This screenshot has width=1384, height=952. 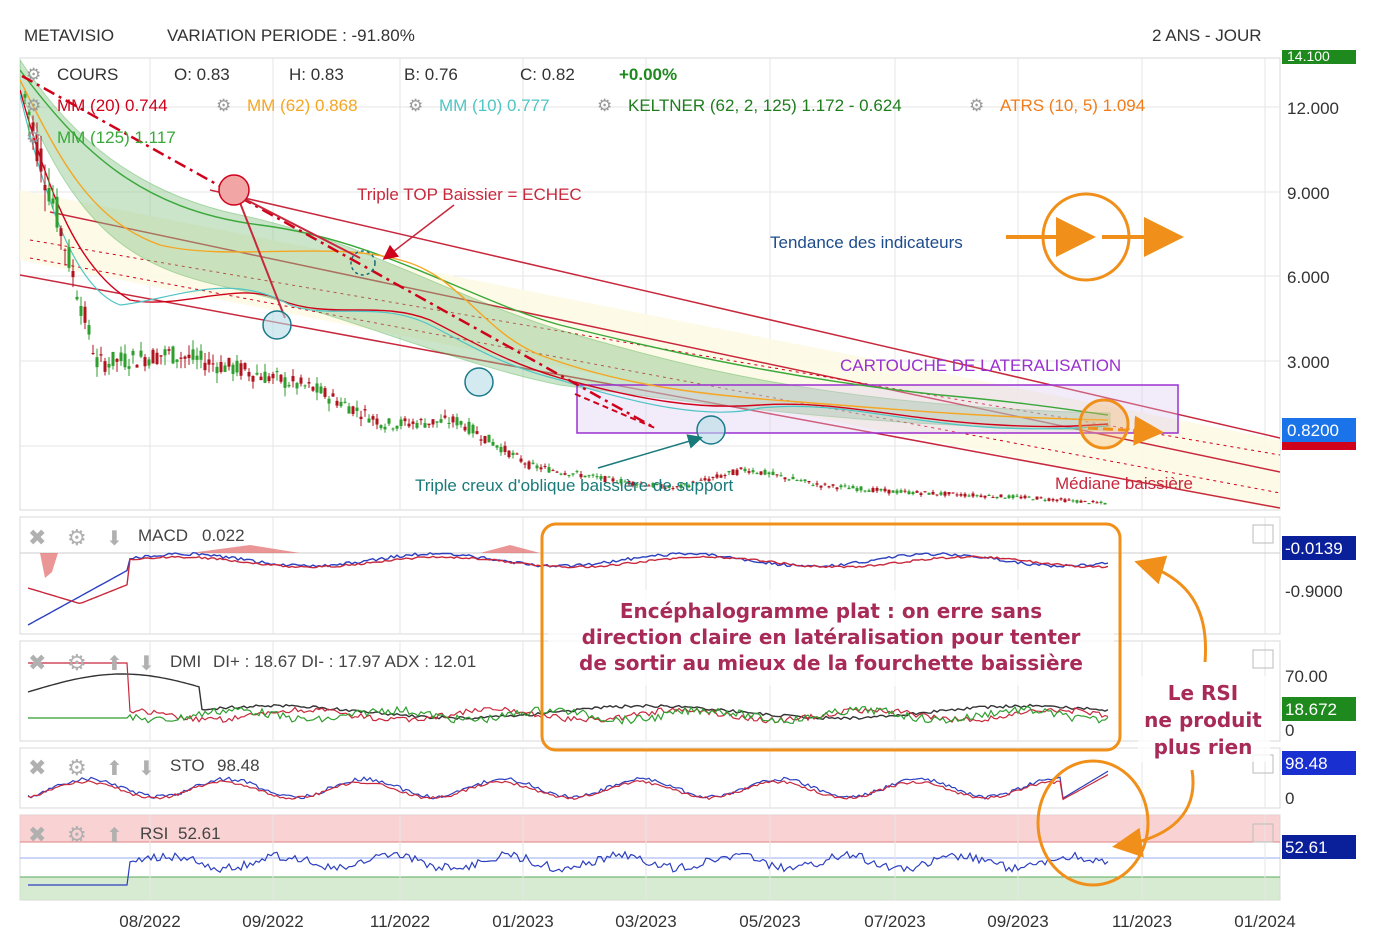 What do you see at coordinates (1203, 747) in the screenshot?
I see `rsi-note-line-3: plus rien` at bounding box center [1203, 747].